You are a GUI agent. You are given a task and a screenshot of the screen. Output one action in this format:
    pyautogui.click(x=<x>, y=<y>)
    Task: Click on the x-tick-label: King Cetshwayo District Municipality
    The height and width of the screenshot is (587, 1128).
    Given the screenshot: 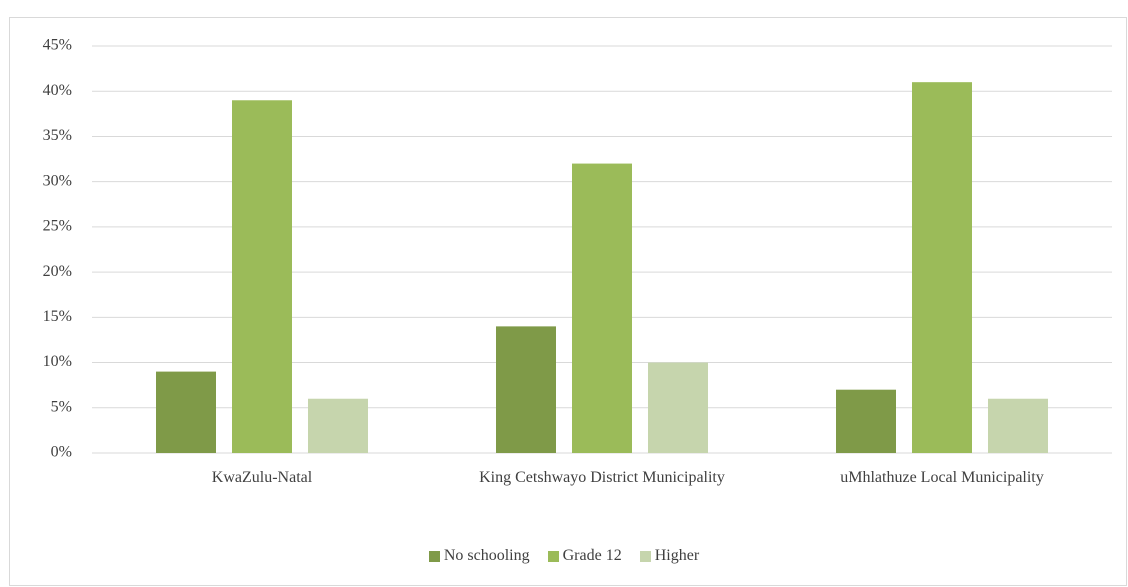 What is the action you would take?
    pyautogui.click(x=602, y=477)
    